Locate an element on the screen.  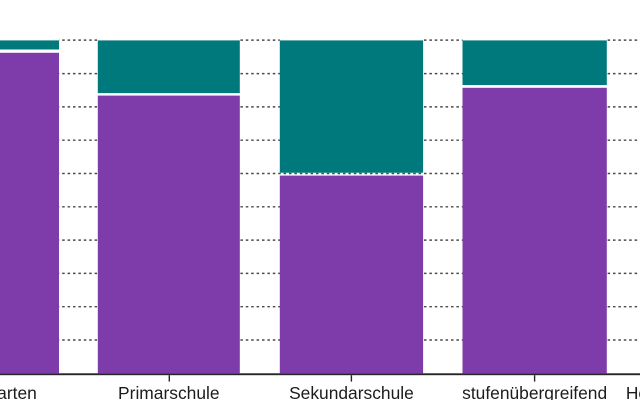
svg-text: stufenübergreifend is located at coordinates (534, 391).